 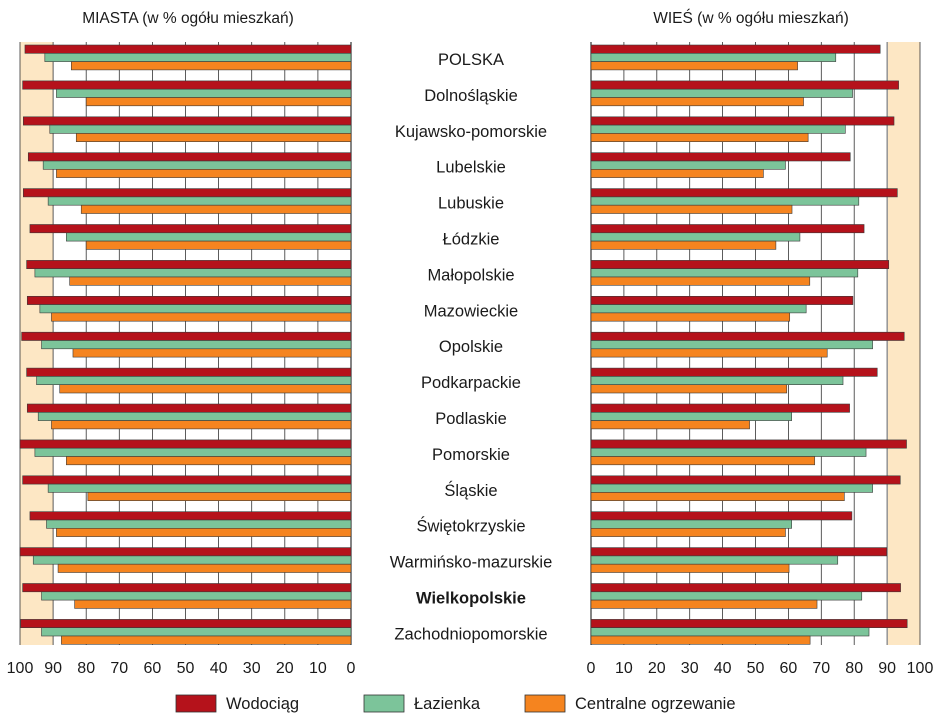 I want to click on legend-swatch-wodociag, so click(x=196, y=703).